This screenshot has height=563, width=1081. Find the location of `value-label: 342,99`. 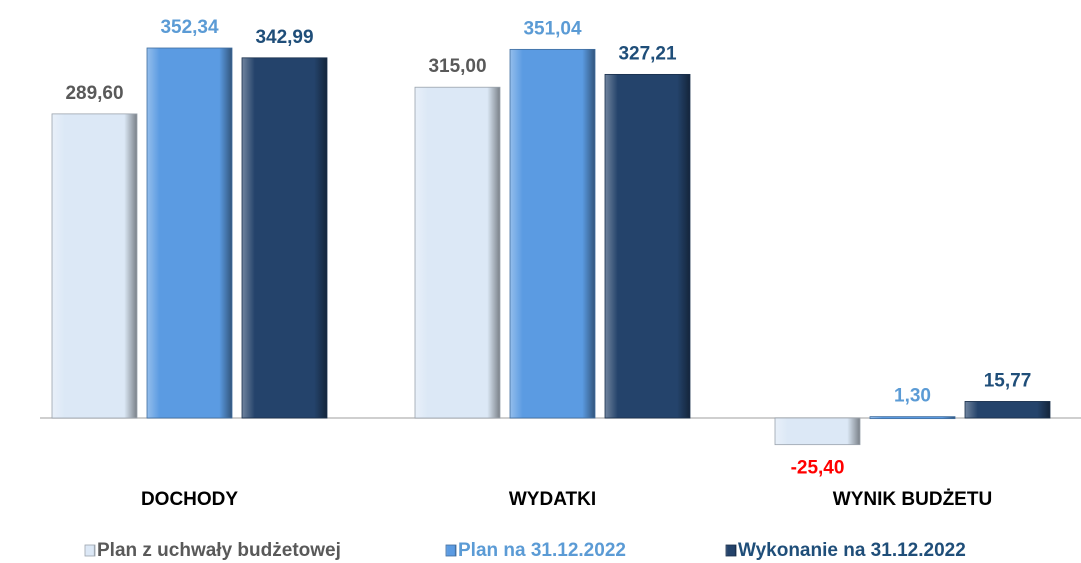

value-label: 342,99 is located at coordinates (284, 37).